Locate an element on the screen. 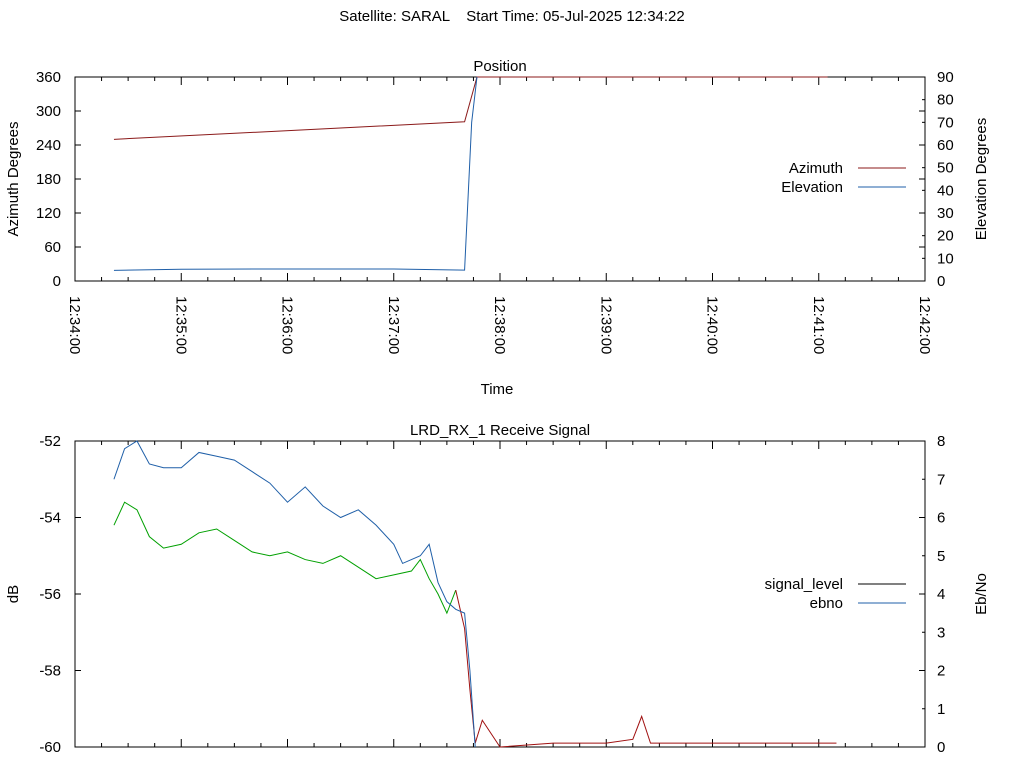  y-axis-label: Azimuth Degrees is located at coordinates (13, 178).